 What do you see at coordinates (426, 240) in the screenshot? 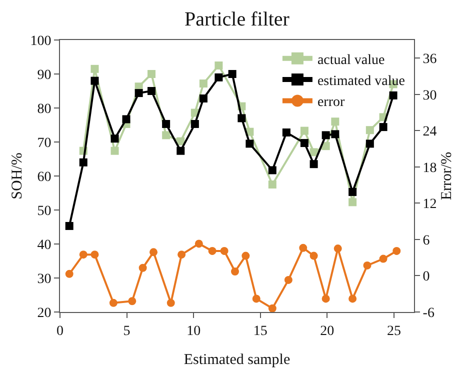
I see `y2-tick-label: 6` at bounding box center [426, 240].